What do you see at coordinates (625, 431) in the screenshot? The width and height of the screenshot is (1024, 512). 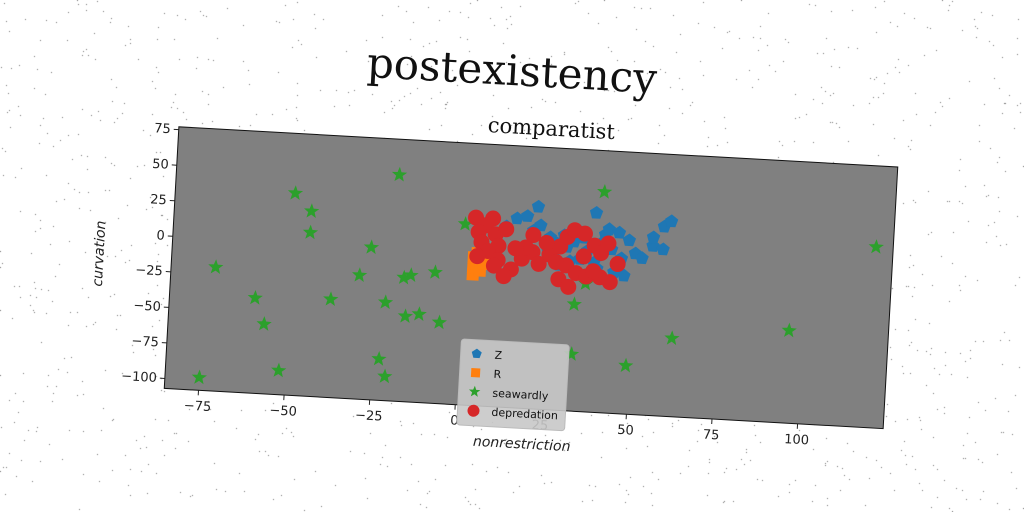 I see `x-tick-label: 50` at bounding box center [625, 431].